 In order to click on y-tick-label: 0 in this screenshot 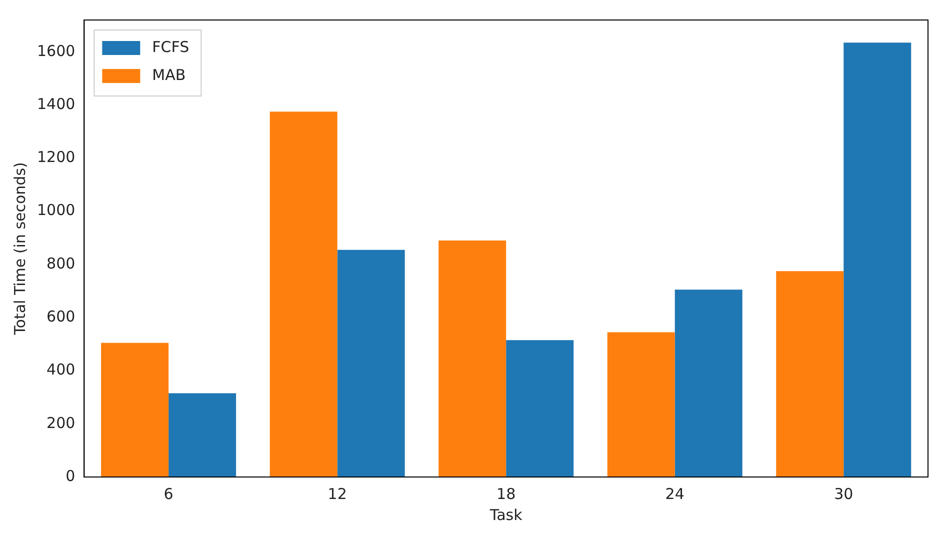, I will do `click(71, 475)`.